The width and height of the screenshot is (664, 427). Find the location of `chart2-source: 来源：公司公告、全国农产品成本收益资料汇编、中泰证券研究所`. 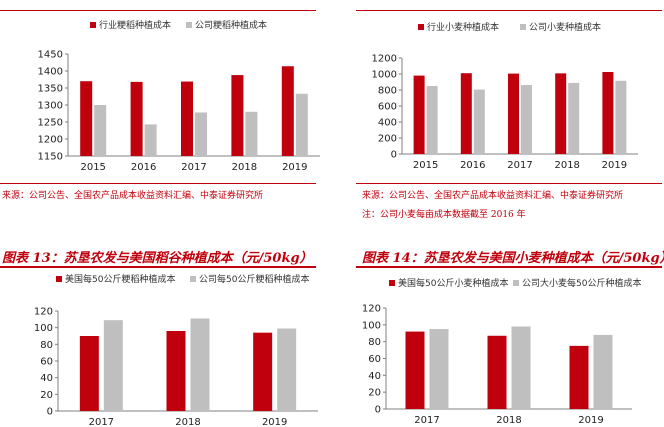

chart2-source: 来源：公司公告、全国农产品成本收益资料汇编、中泰证券研究所 is located at coordinates (493, 196).